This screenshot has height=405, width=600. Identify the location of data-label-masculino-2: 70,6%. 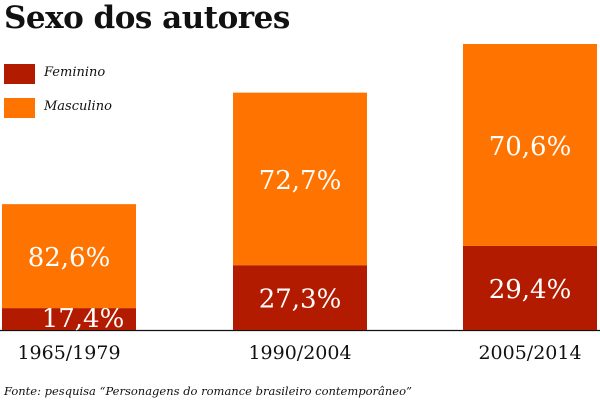
(530, 147).